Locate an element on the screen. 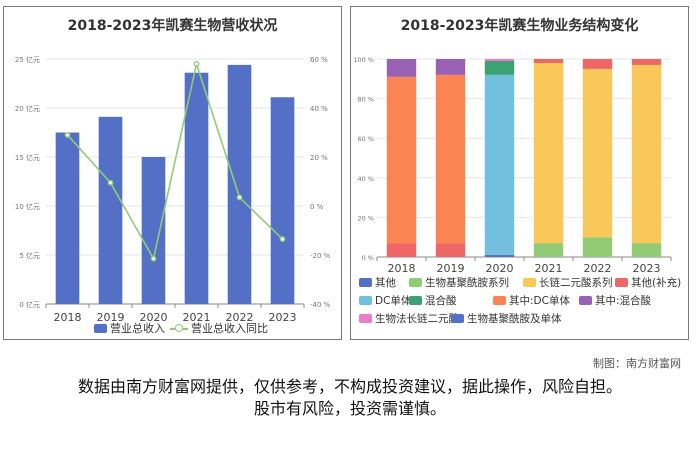 This screenshot has width=700, height=467. revenue-yoy-line is located at coordinates (175, 160).